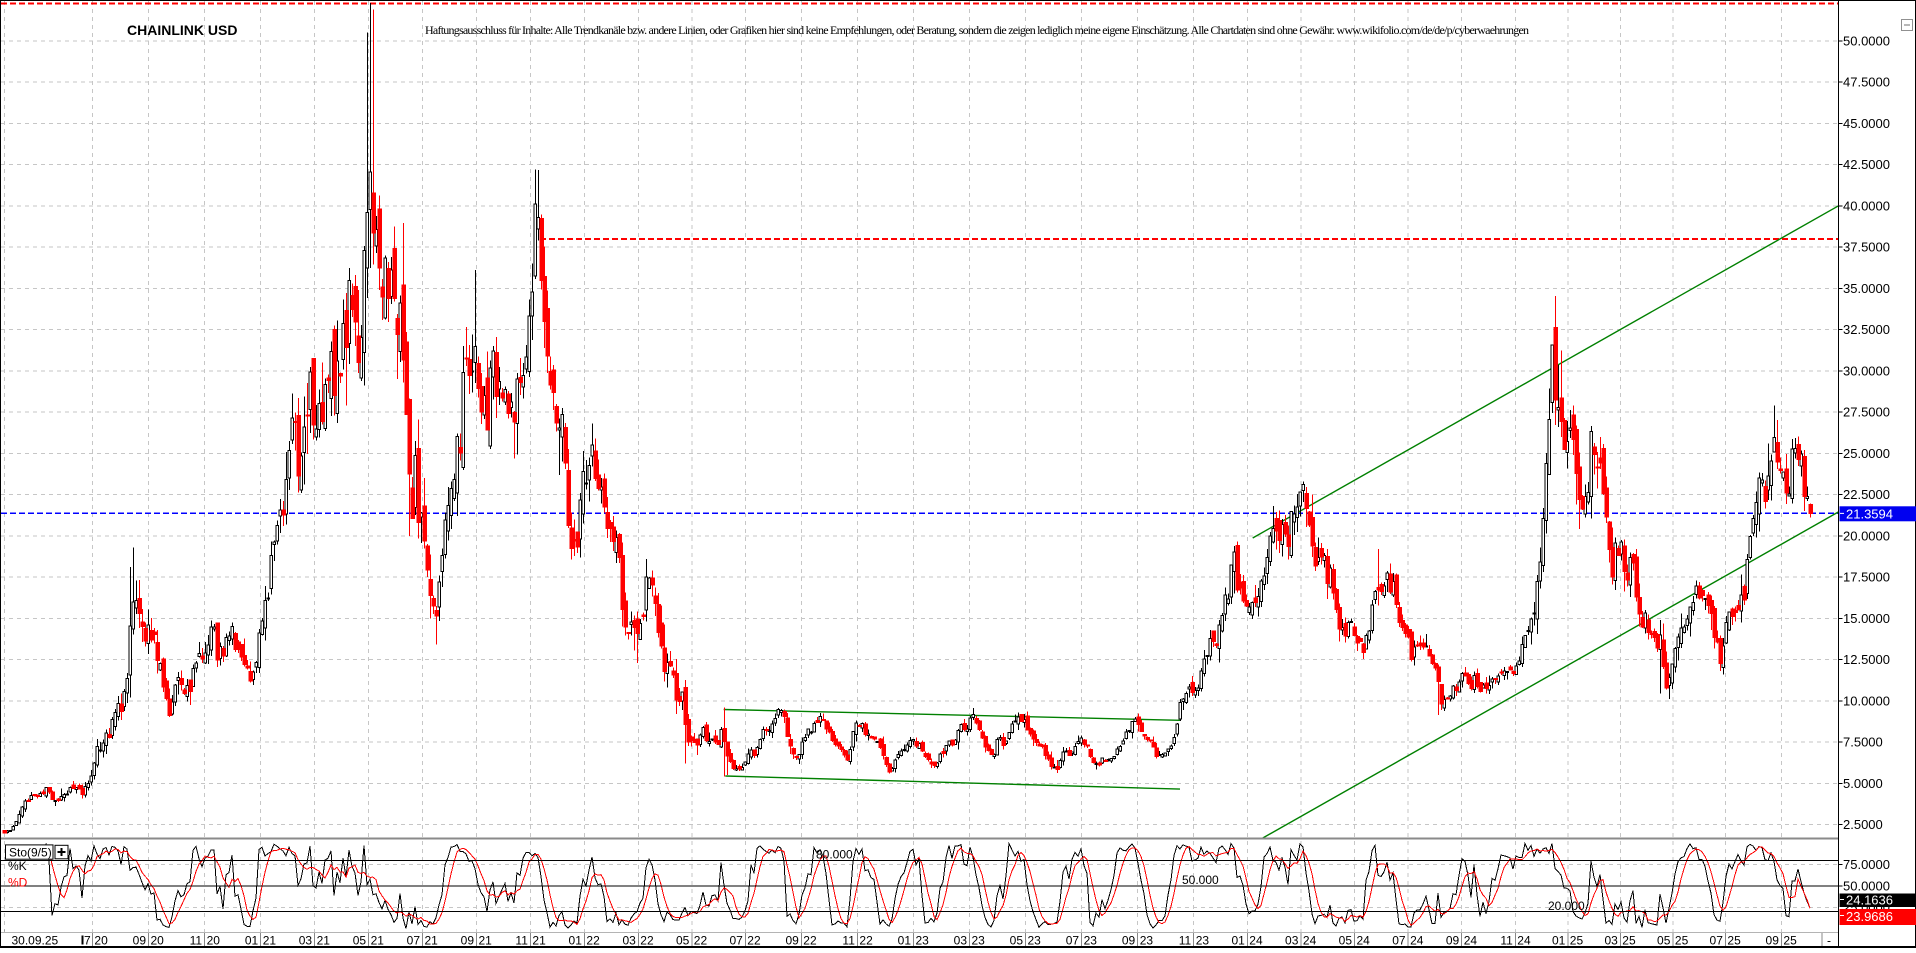 The width and height of the screenshot is (1916, 953). What do you see at coordinates (1866, 494) in the screenshot?
I see `svg-text: 22.5000` at bounding box center [1866, 494].